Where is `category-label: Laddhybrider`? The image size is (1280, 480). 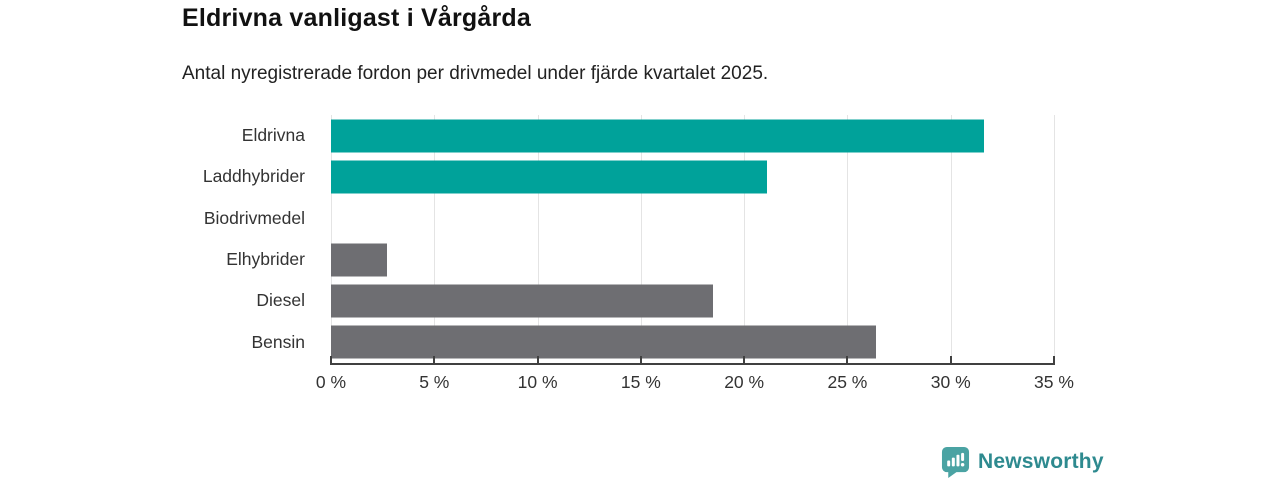
category-label: Laddhybrider is located at coordinates (253, 176).